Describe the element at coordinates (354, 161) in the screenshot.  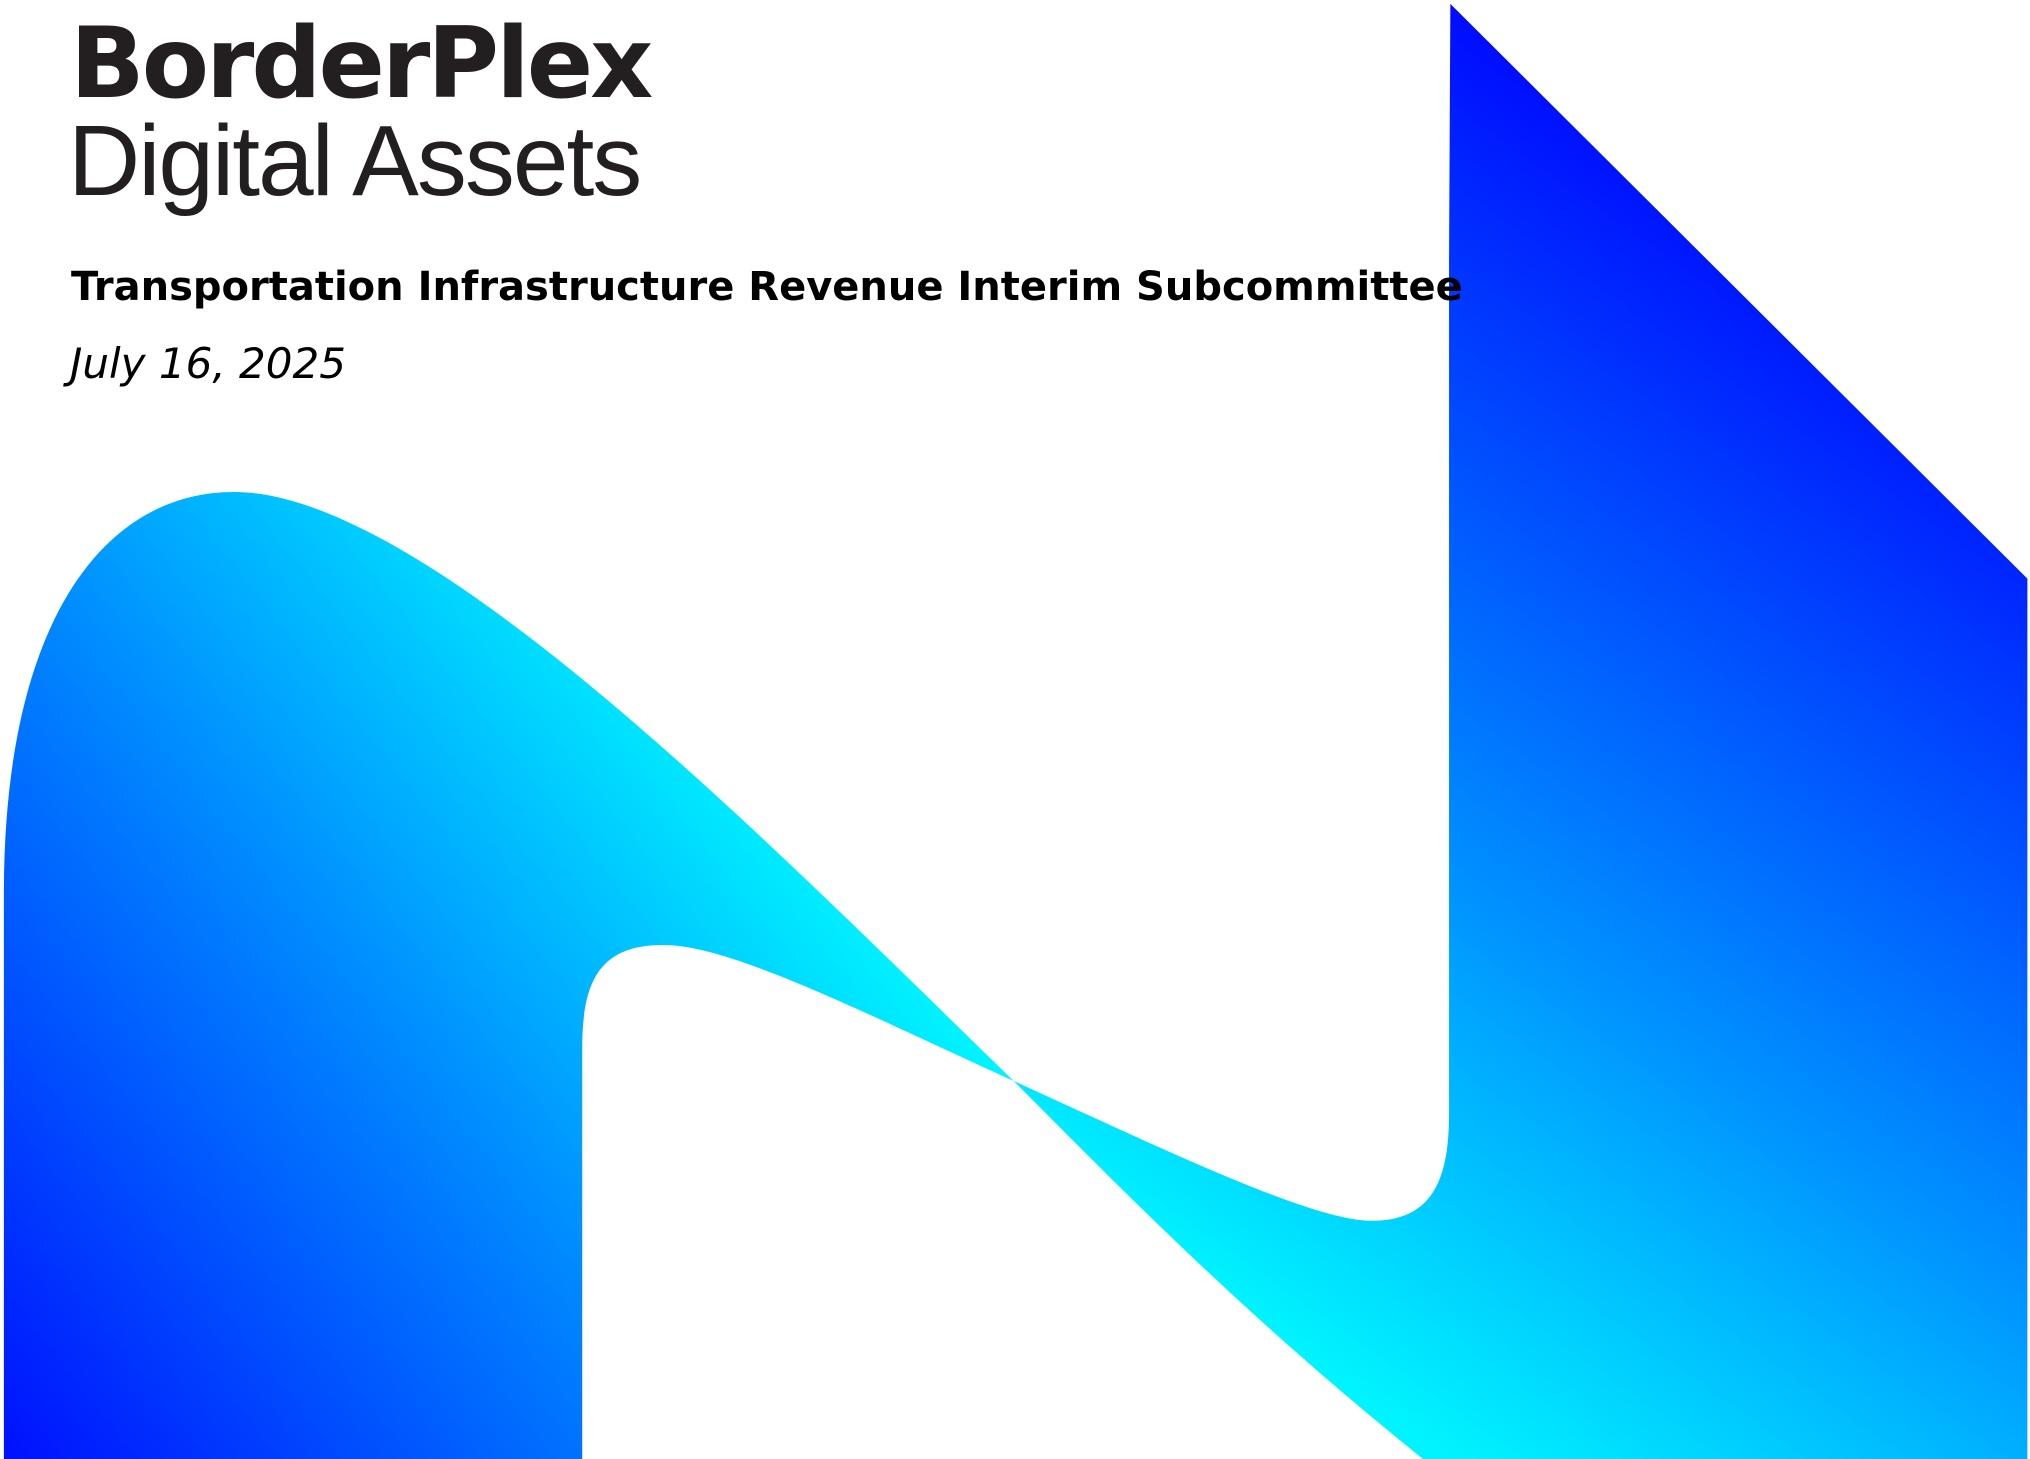
I see `logo-line2: Digital Assets` at that location.